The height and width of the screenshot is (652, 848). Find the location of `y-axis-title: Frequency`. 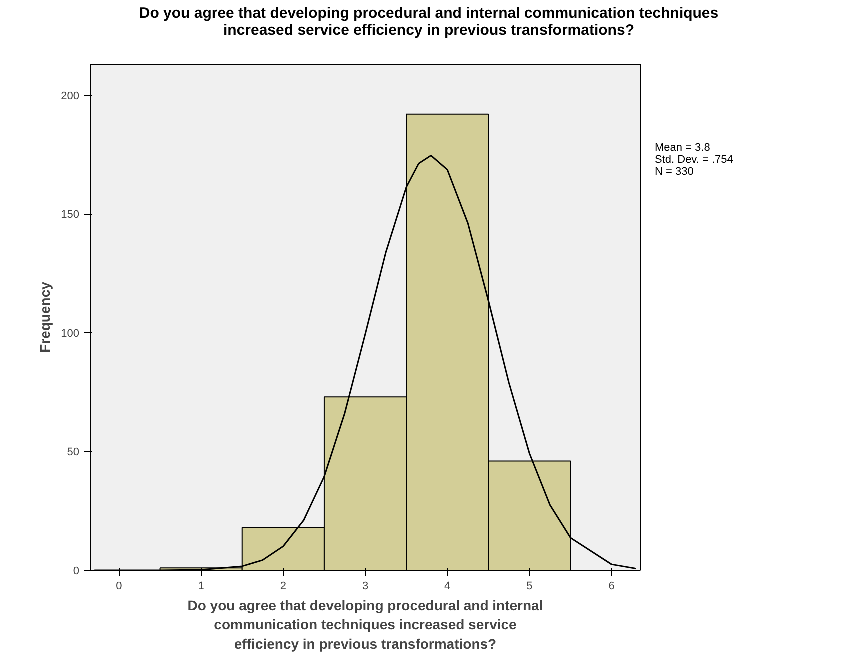

y-axis-title: Frequency is located at coordinates (45, 317).